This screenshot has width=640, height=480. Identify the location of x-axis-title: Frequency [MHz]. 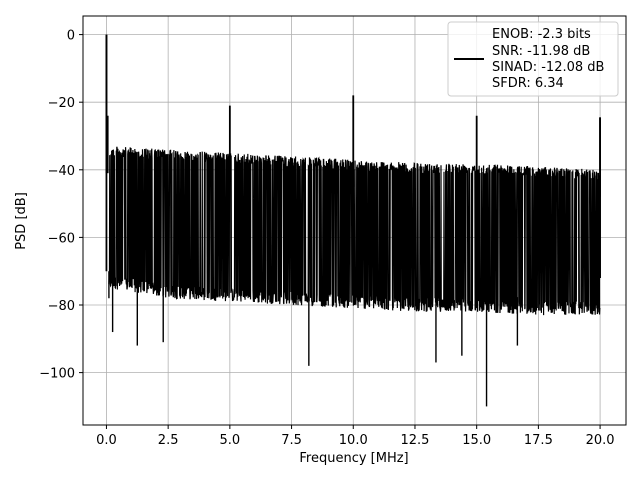
(353, 458).